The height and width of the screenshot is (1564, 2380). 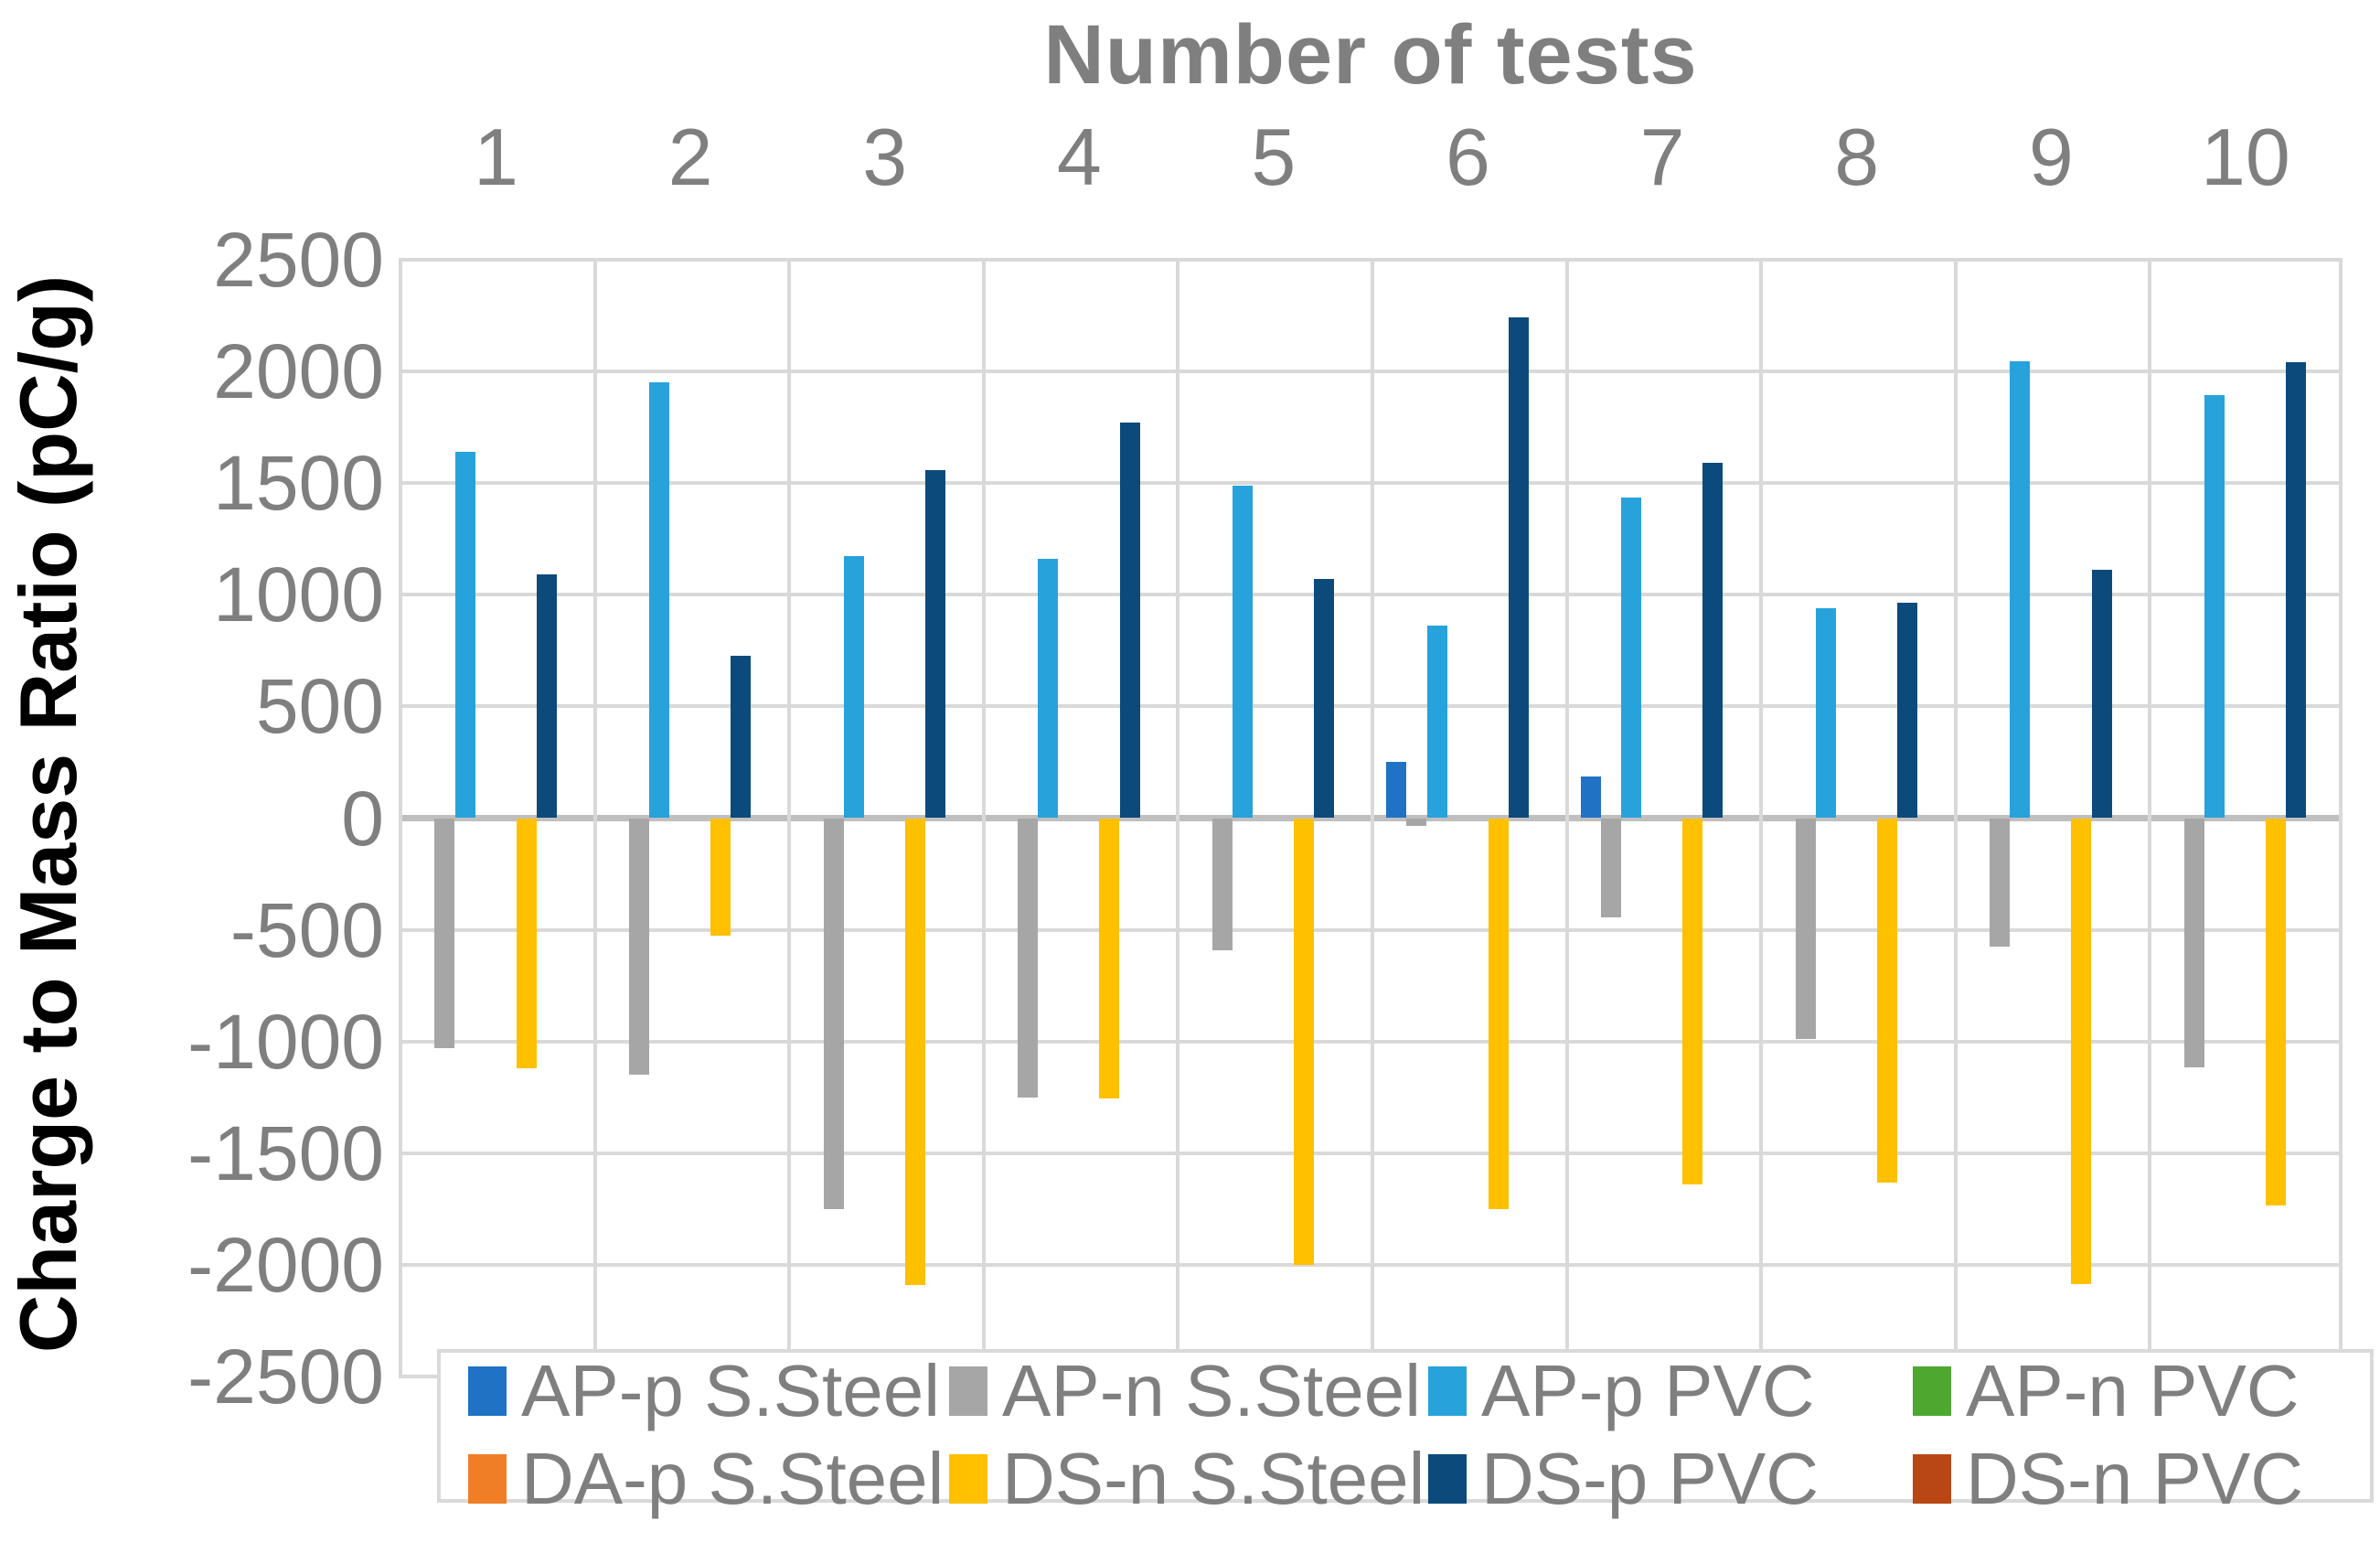 I want to click on legend-swatch-ds-n-s-steel, so click(x=968, y=1479).